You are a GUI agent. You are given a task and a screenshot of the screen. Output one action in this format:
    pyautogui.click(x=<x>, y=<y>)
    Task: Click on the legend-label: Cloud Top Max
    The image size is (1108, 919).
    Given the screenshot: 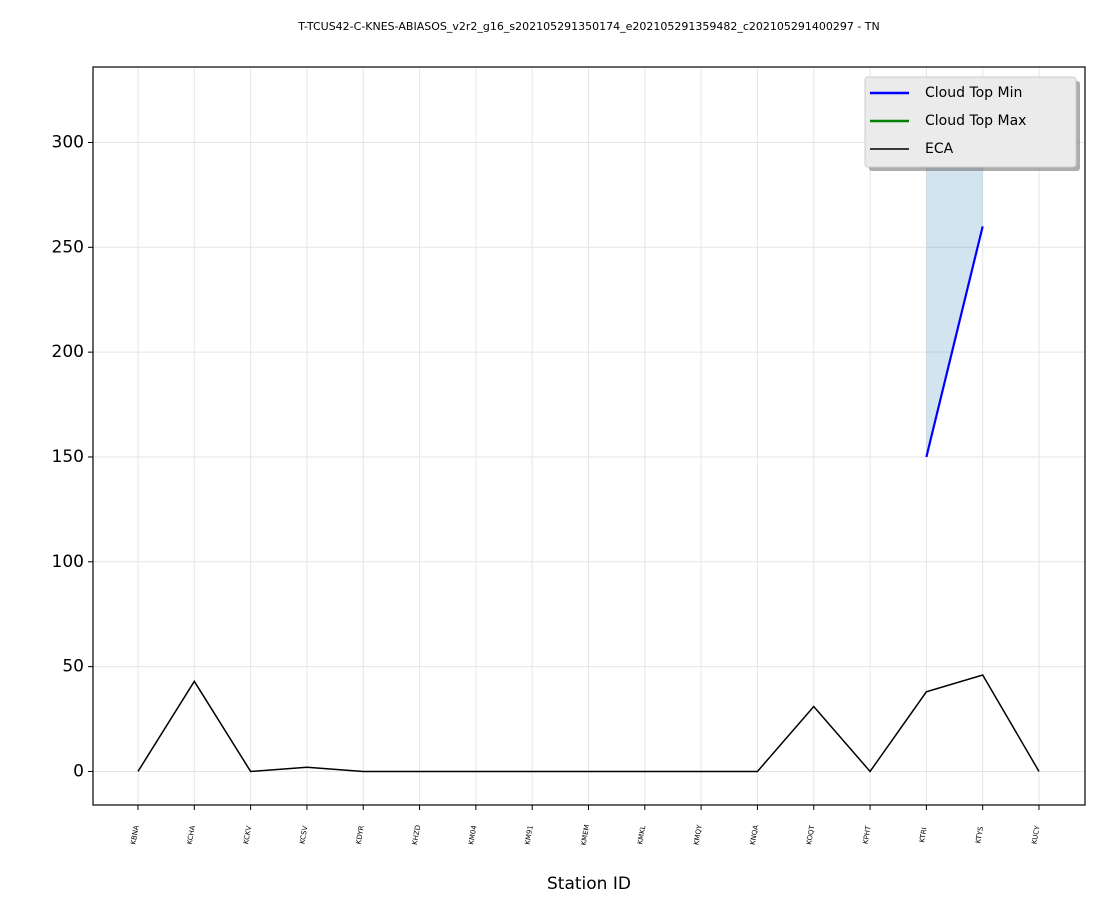 What is the action you would take?
    pyautogui.click(x=975, y=121)
    